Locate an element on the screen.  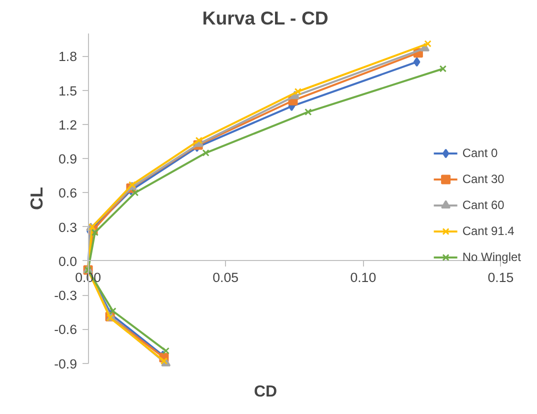
x-tick-label: 0.10 is located at coordinates (363, 277).